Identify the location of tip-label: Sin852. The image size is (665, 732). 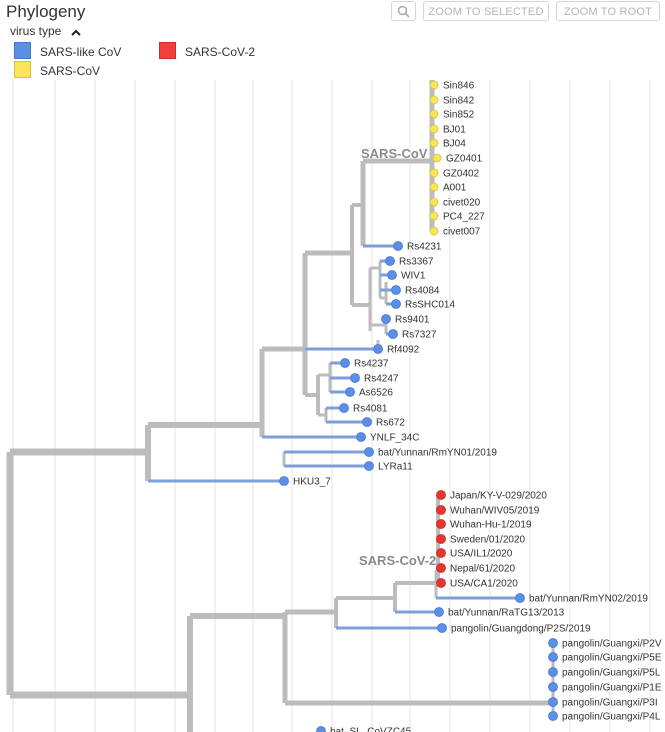
(459, 115).